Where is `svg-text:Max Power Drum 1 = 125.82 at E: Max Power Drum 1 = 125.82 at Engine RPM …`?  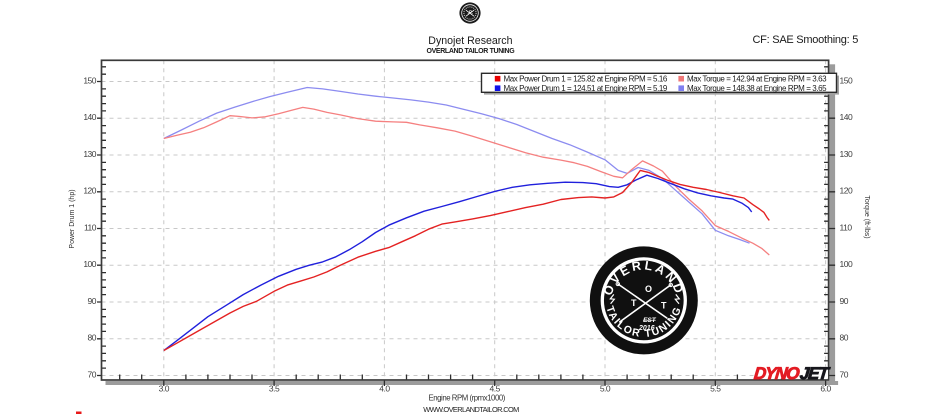
svg-text:Max Power Drum 1 = 125.82 at E: Max Power Drum 1 = 125.82 at Engine RPM … is located at coordinates (586, 78).